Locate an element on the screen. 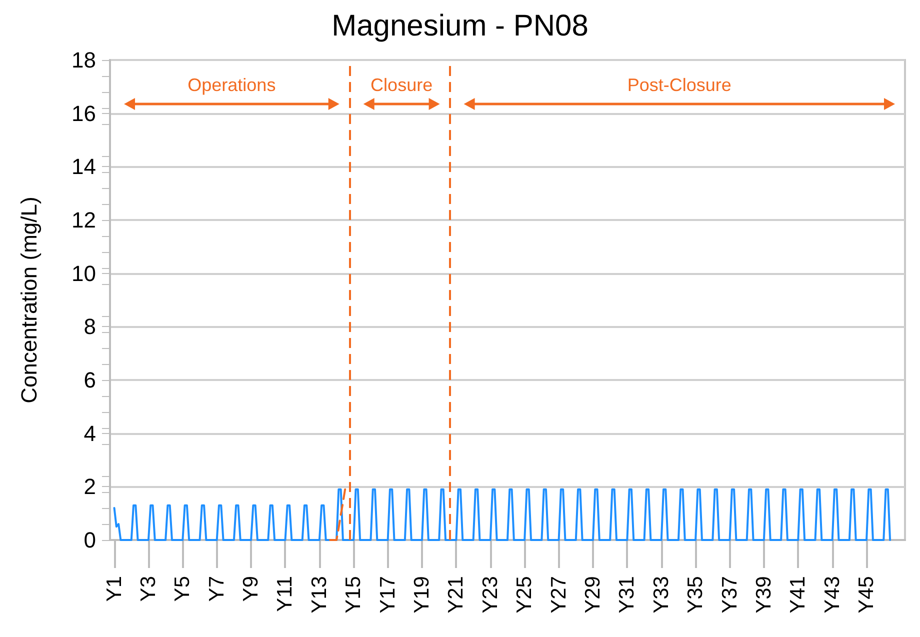 This screenshot has height=637, width=920. x-tick-label: Y45 is located at coordinates (866, 595).